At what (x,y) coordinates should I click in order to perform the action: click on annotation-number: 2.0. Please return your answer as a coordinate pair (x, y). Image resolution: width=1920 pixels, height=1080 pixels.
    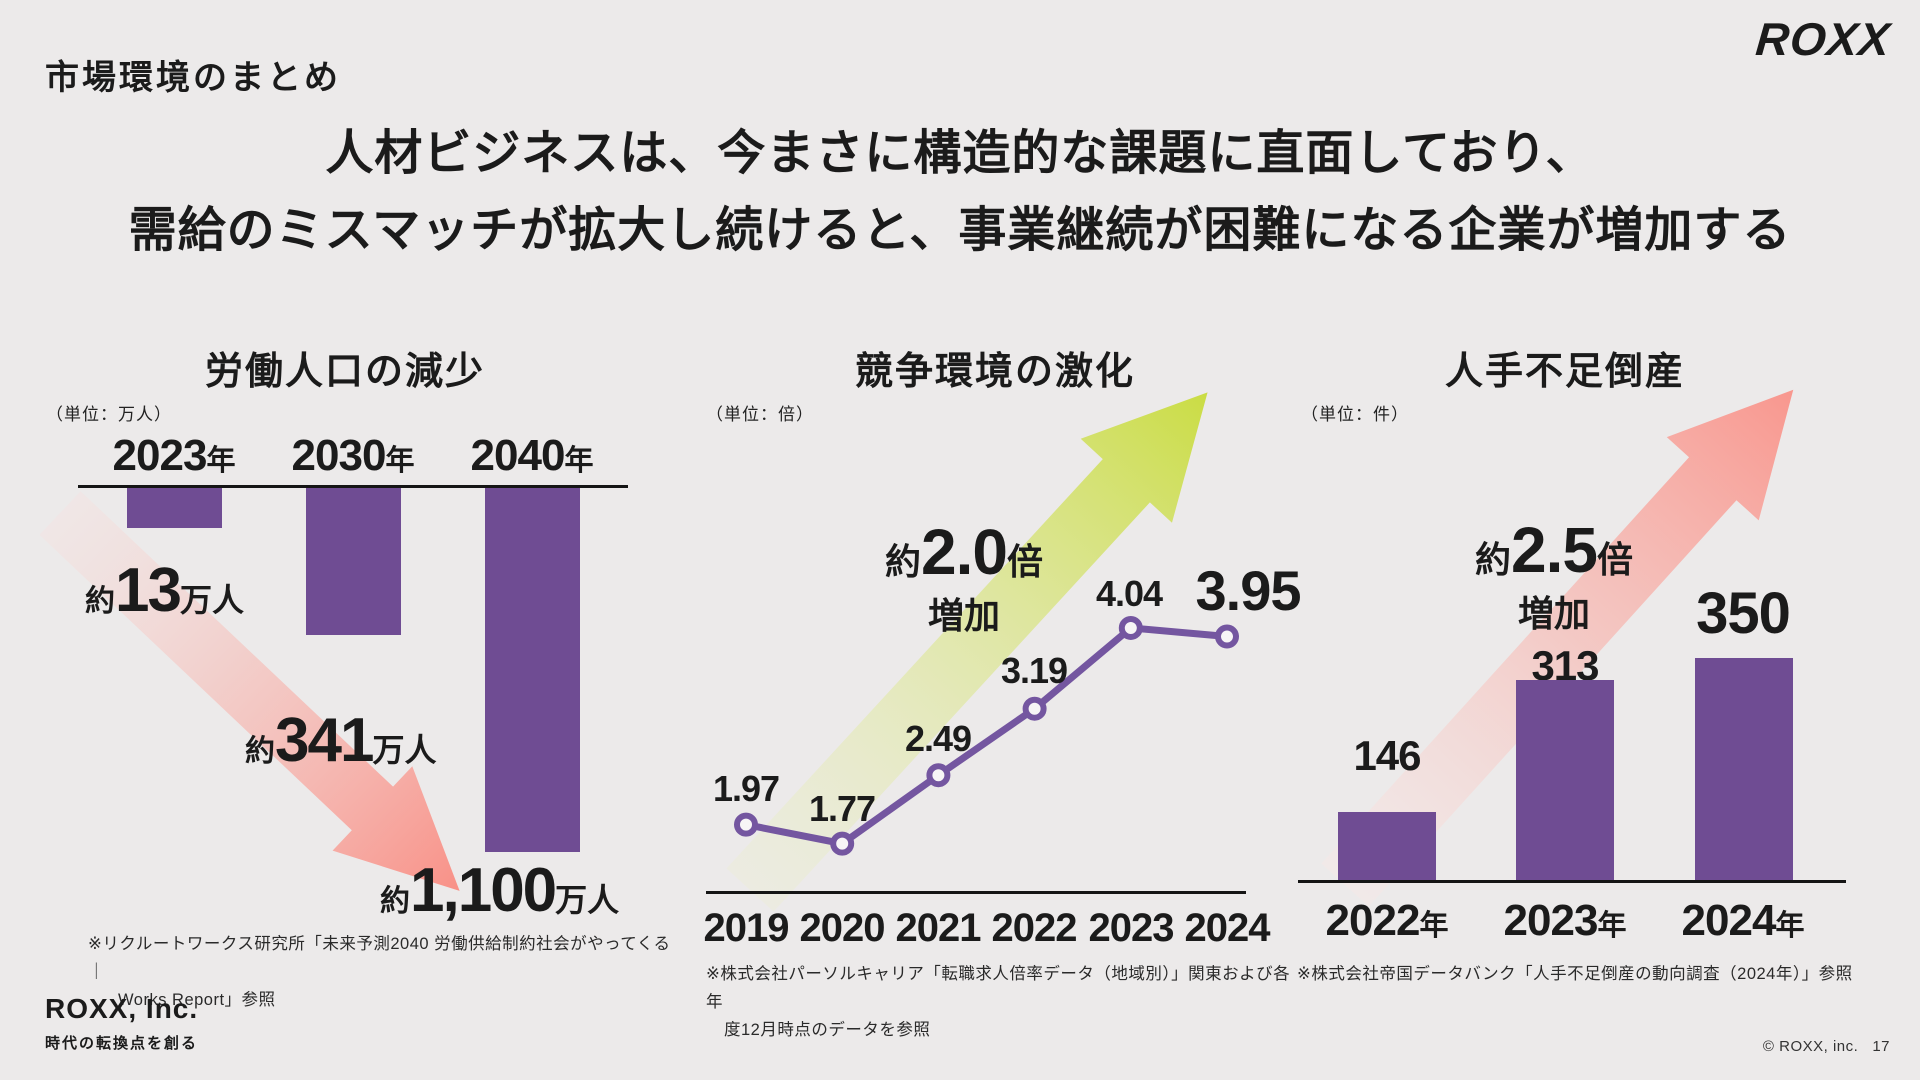
    Looking at the image, I should click on (964, 552).